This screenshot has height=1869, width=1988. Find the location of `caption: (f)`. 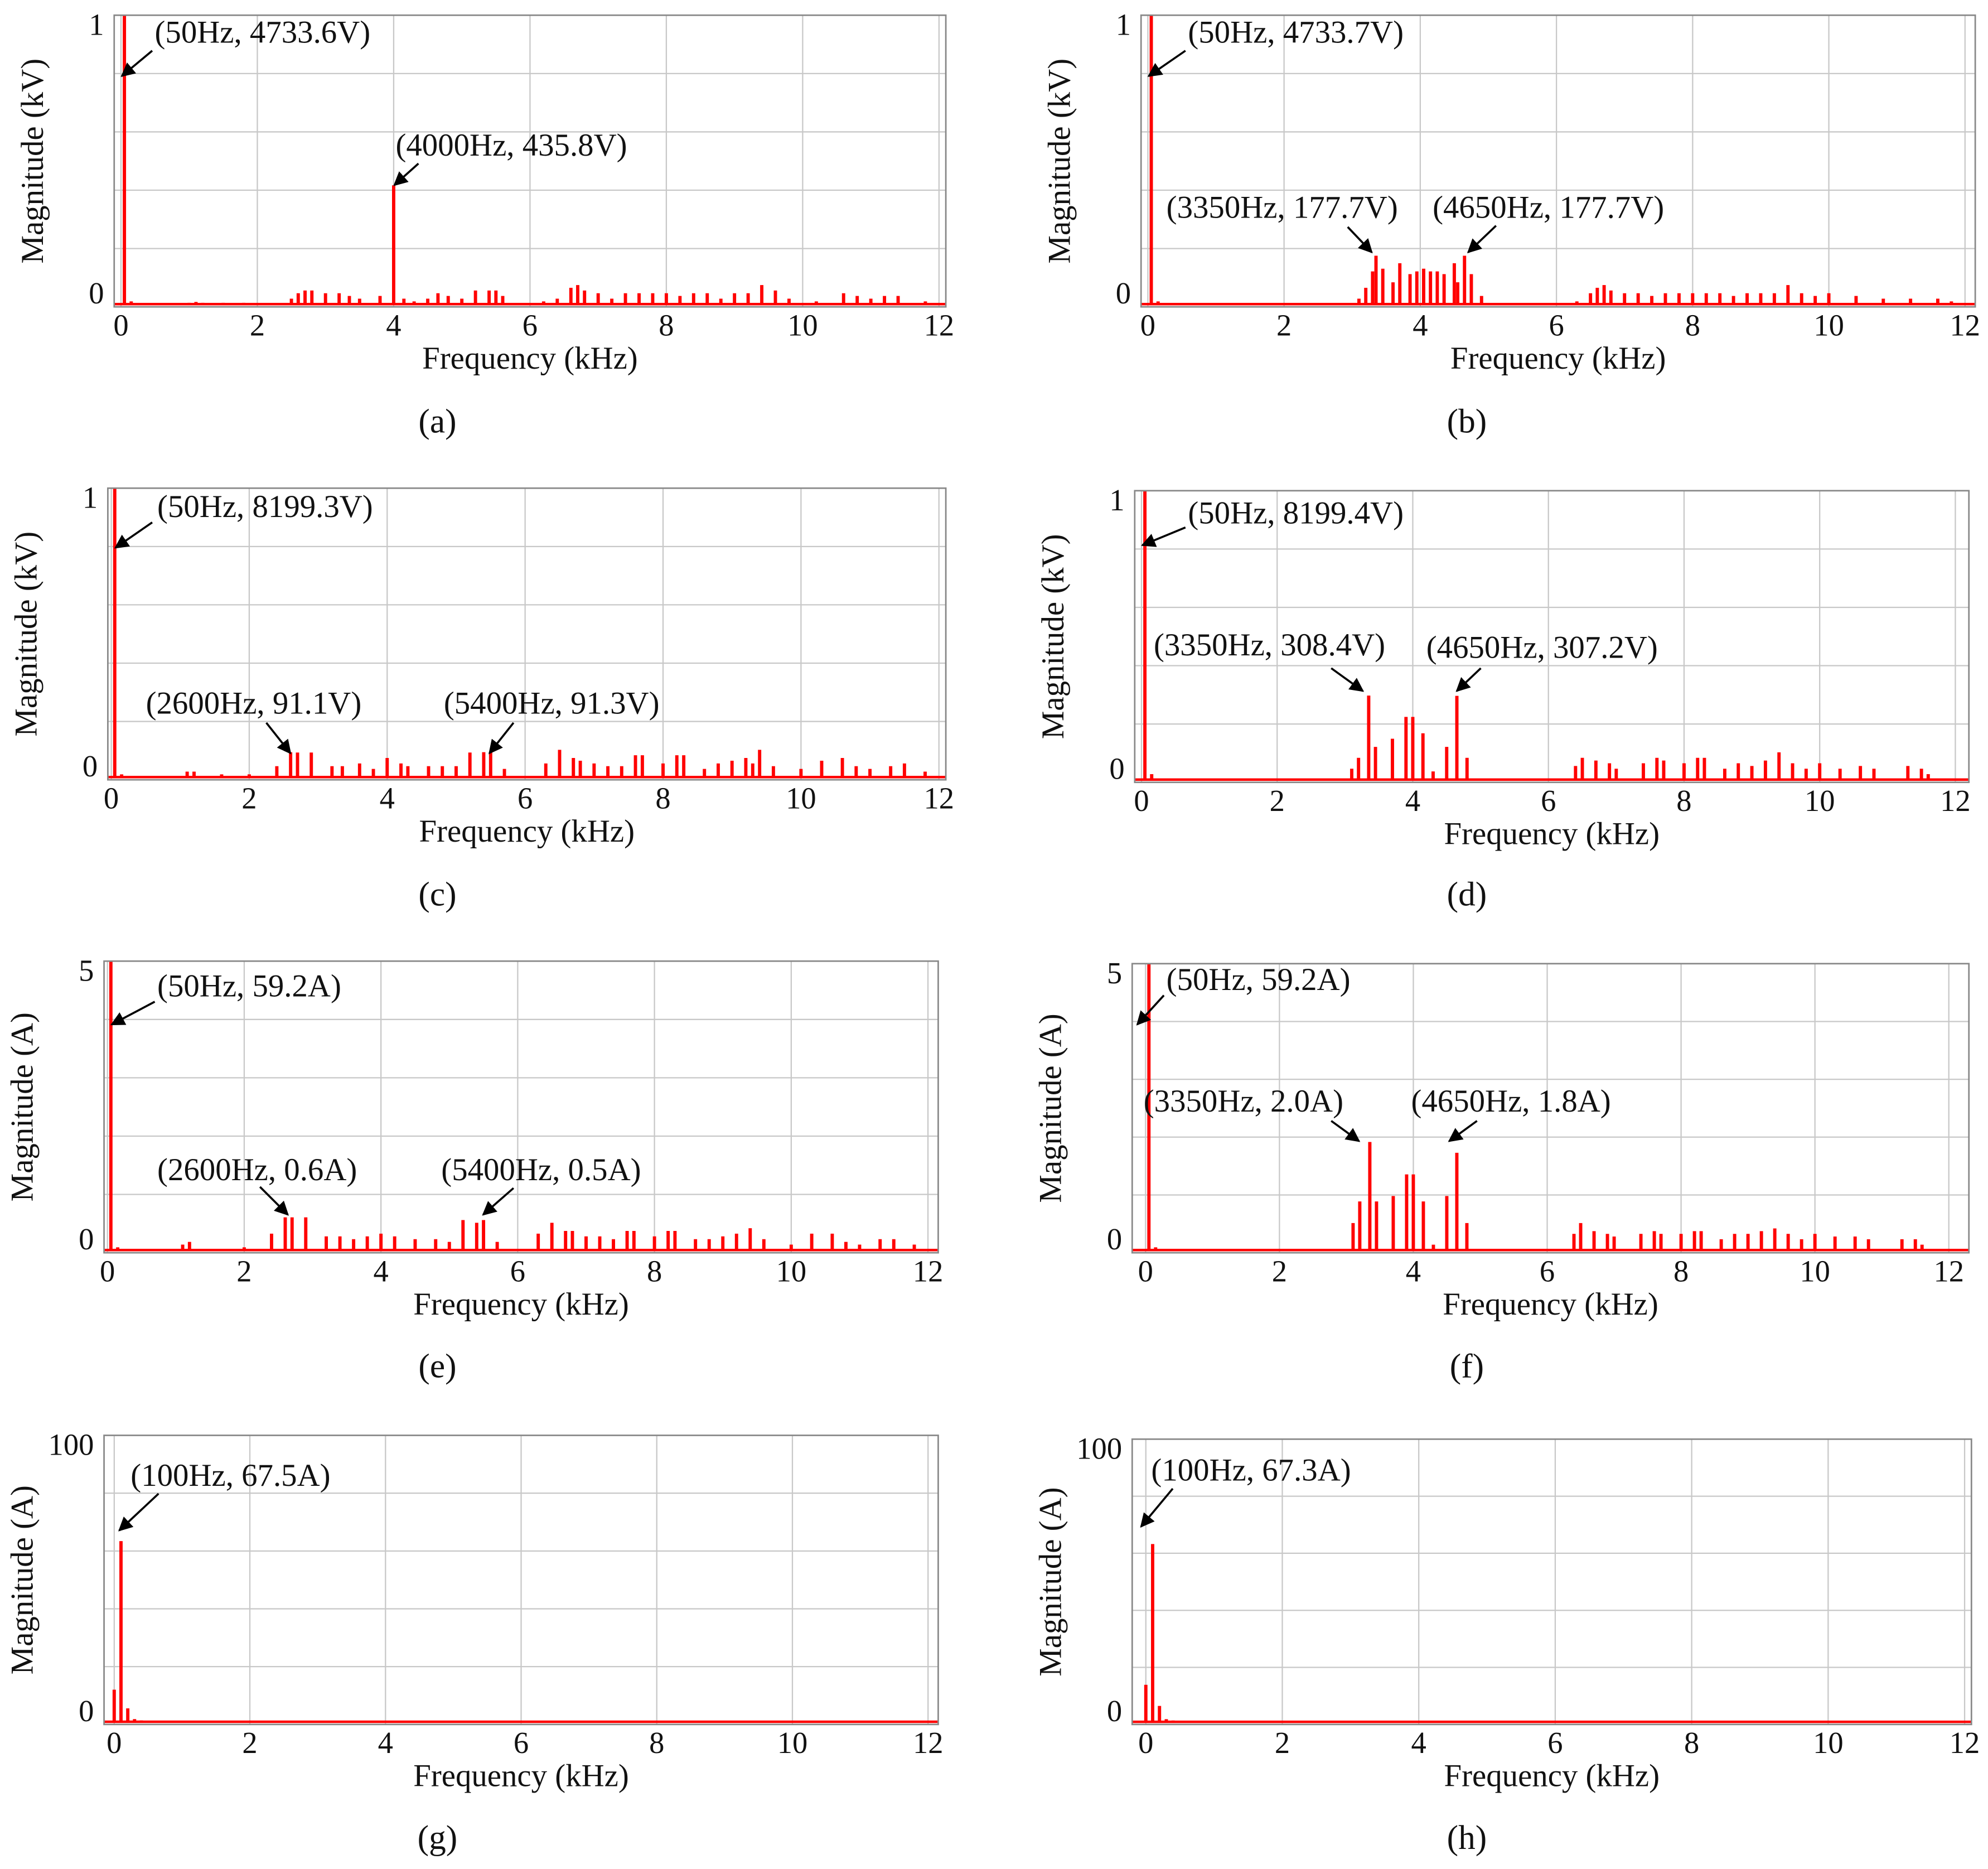

caption: (f) is located at coordinates (1467, 1366).